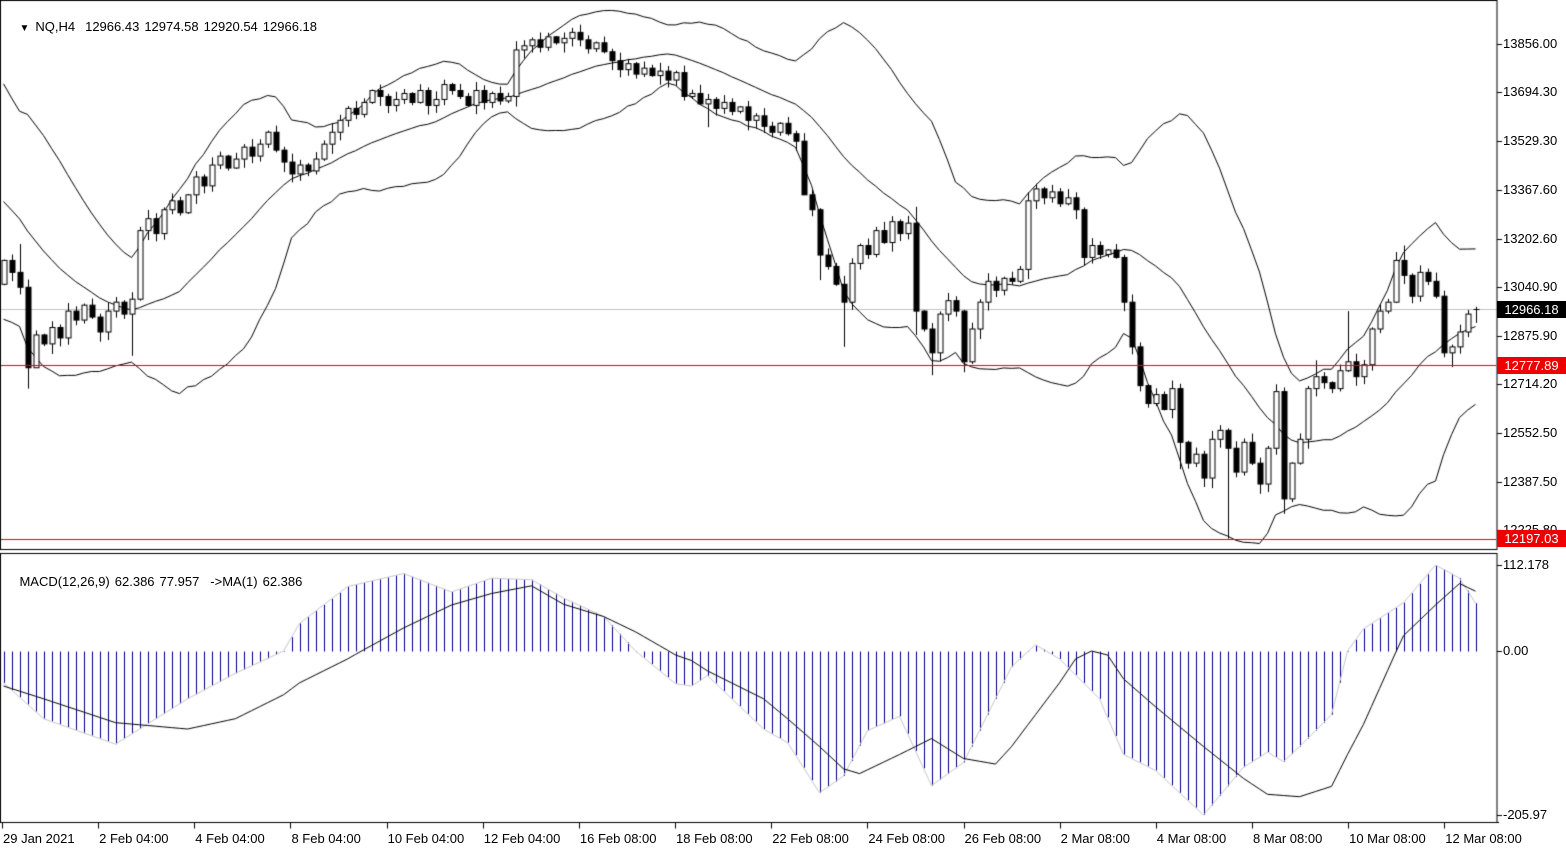 This screenshot has width=1566, height=850. I want to click on price-axis-label: 12875.90, so click(1530, 336).